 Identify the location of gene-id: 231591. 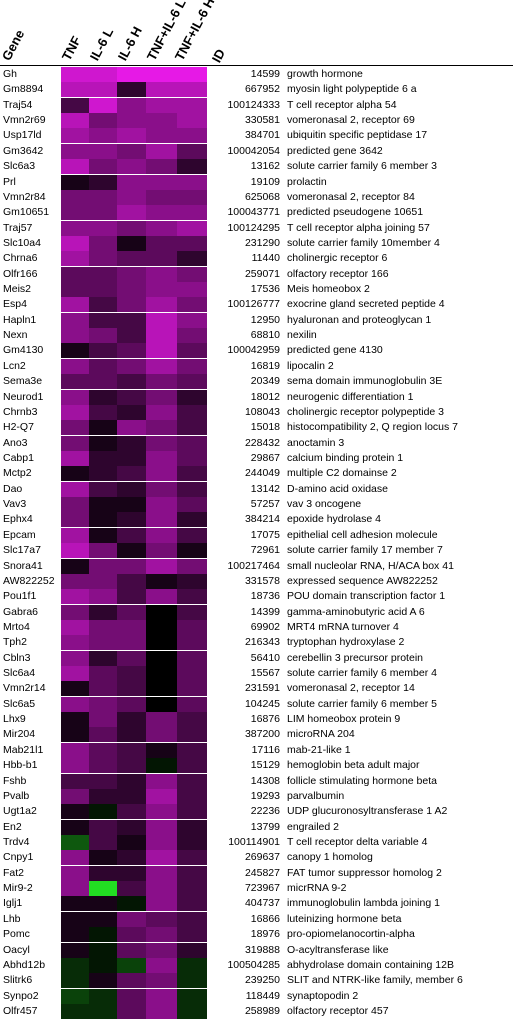
(262, 688).